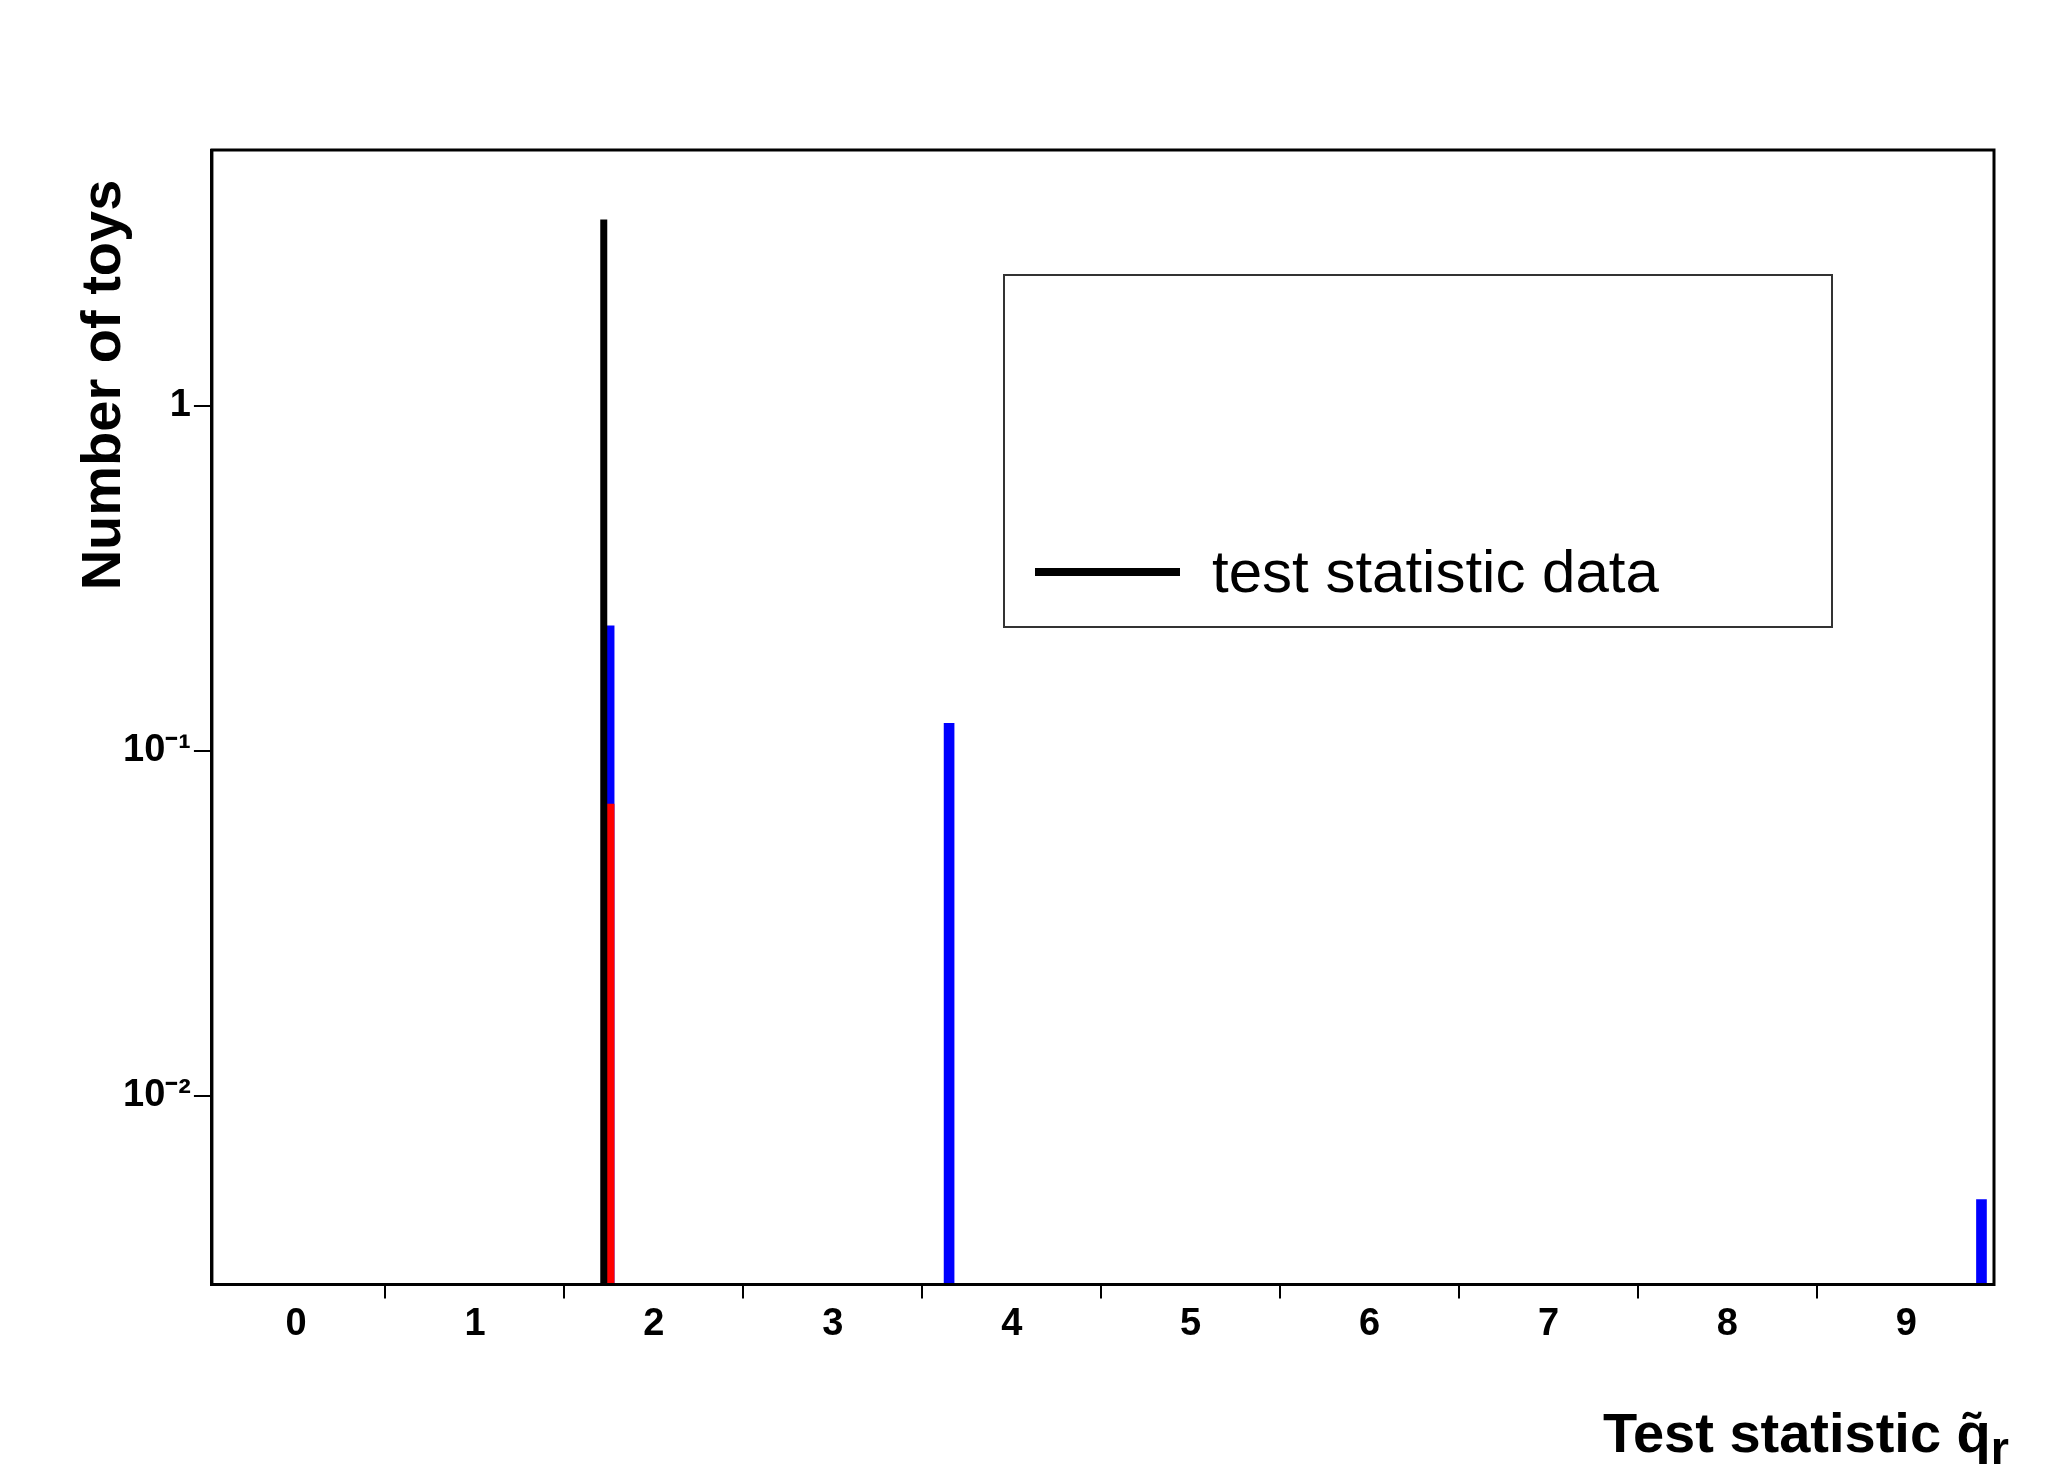 This screenshot has width=2049, height=1475. Describe the element at coordinates (1727, 1321) in the screenshot. I see `x-tick-label: 8` at that location.